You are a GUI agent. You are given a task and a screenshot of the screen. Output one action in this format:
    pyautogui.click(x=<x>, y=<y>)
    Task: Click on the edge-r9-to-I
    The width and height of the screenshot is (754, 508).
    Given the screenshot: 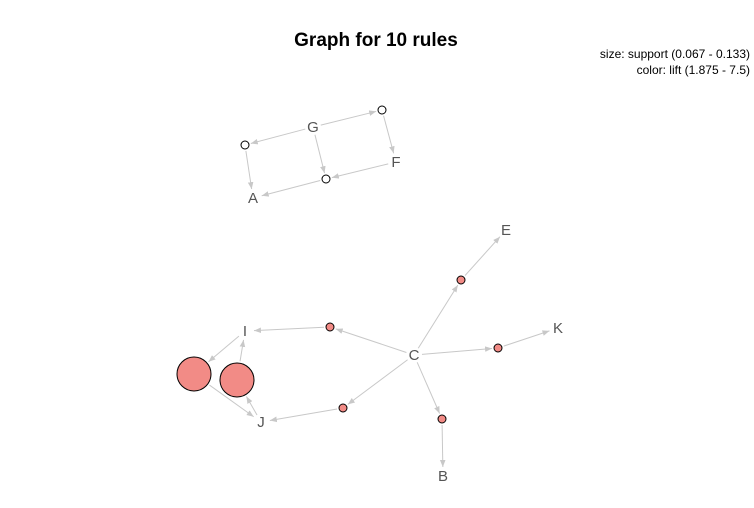 What is the action you would take?
    pyautogui.click(x=242, y=350)
    